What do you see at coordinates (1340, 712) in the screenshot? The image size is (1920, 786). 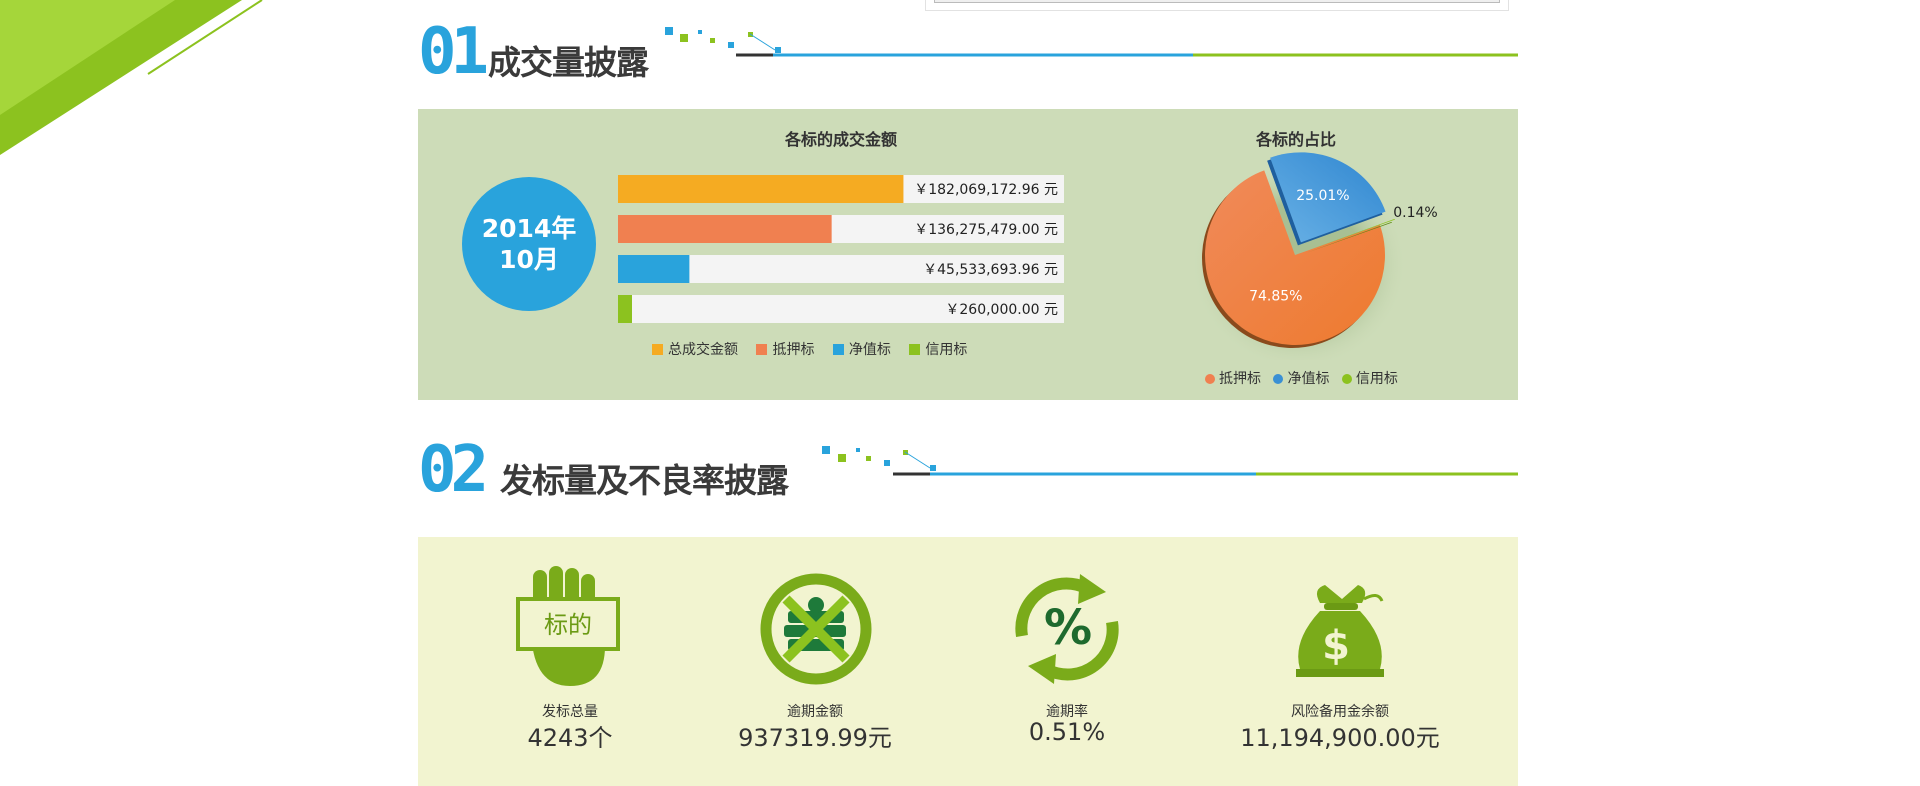 I see `stat-label: 风险备用金余额` at bounding box center [1340, 712].